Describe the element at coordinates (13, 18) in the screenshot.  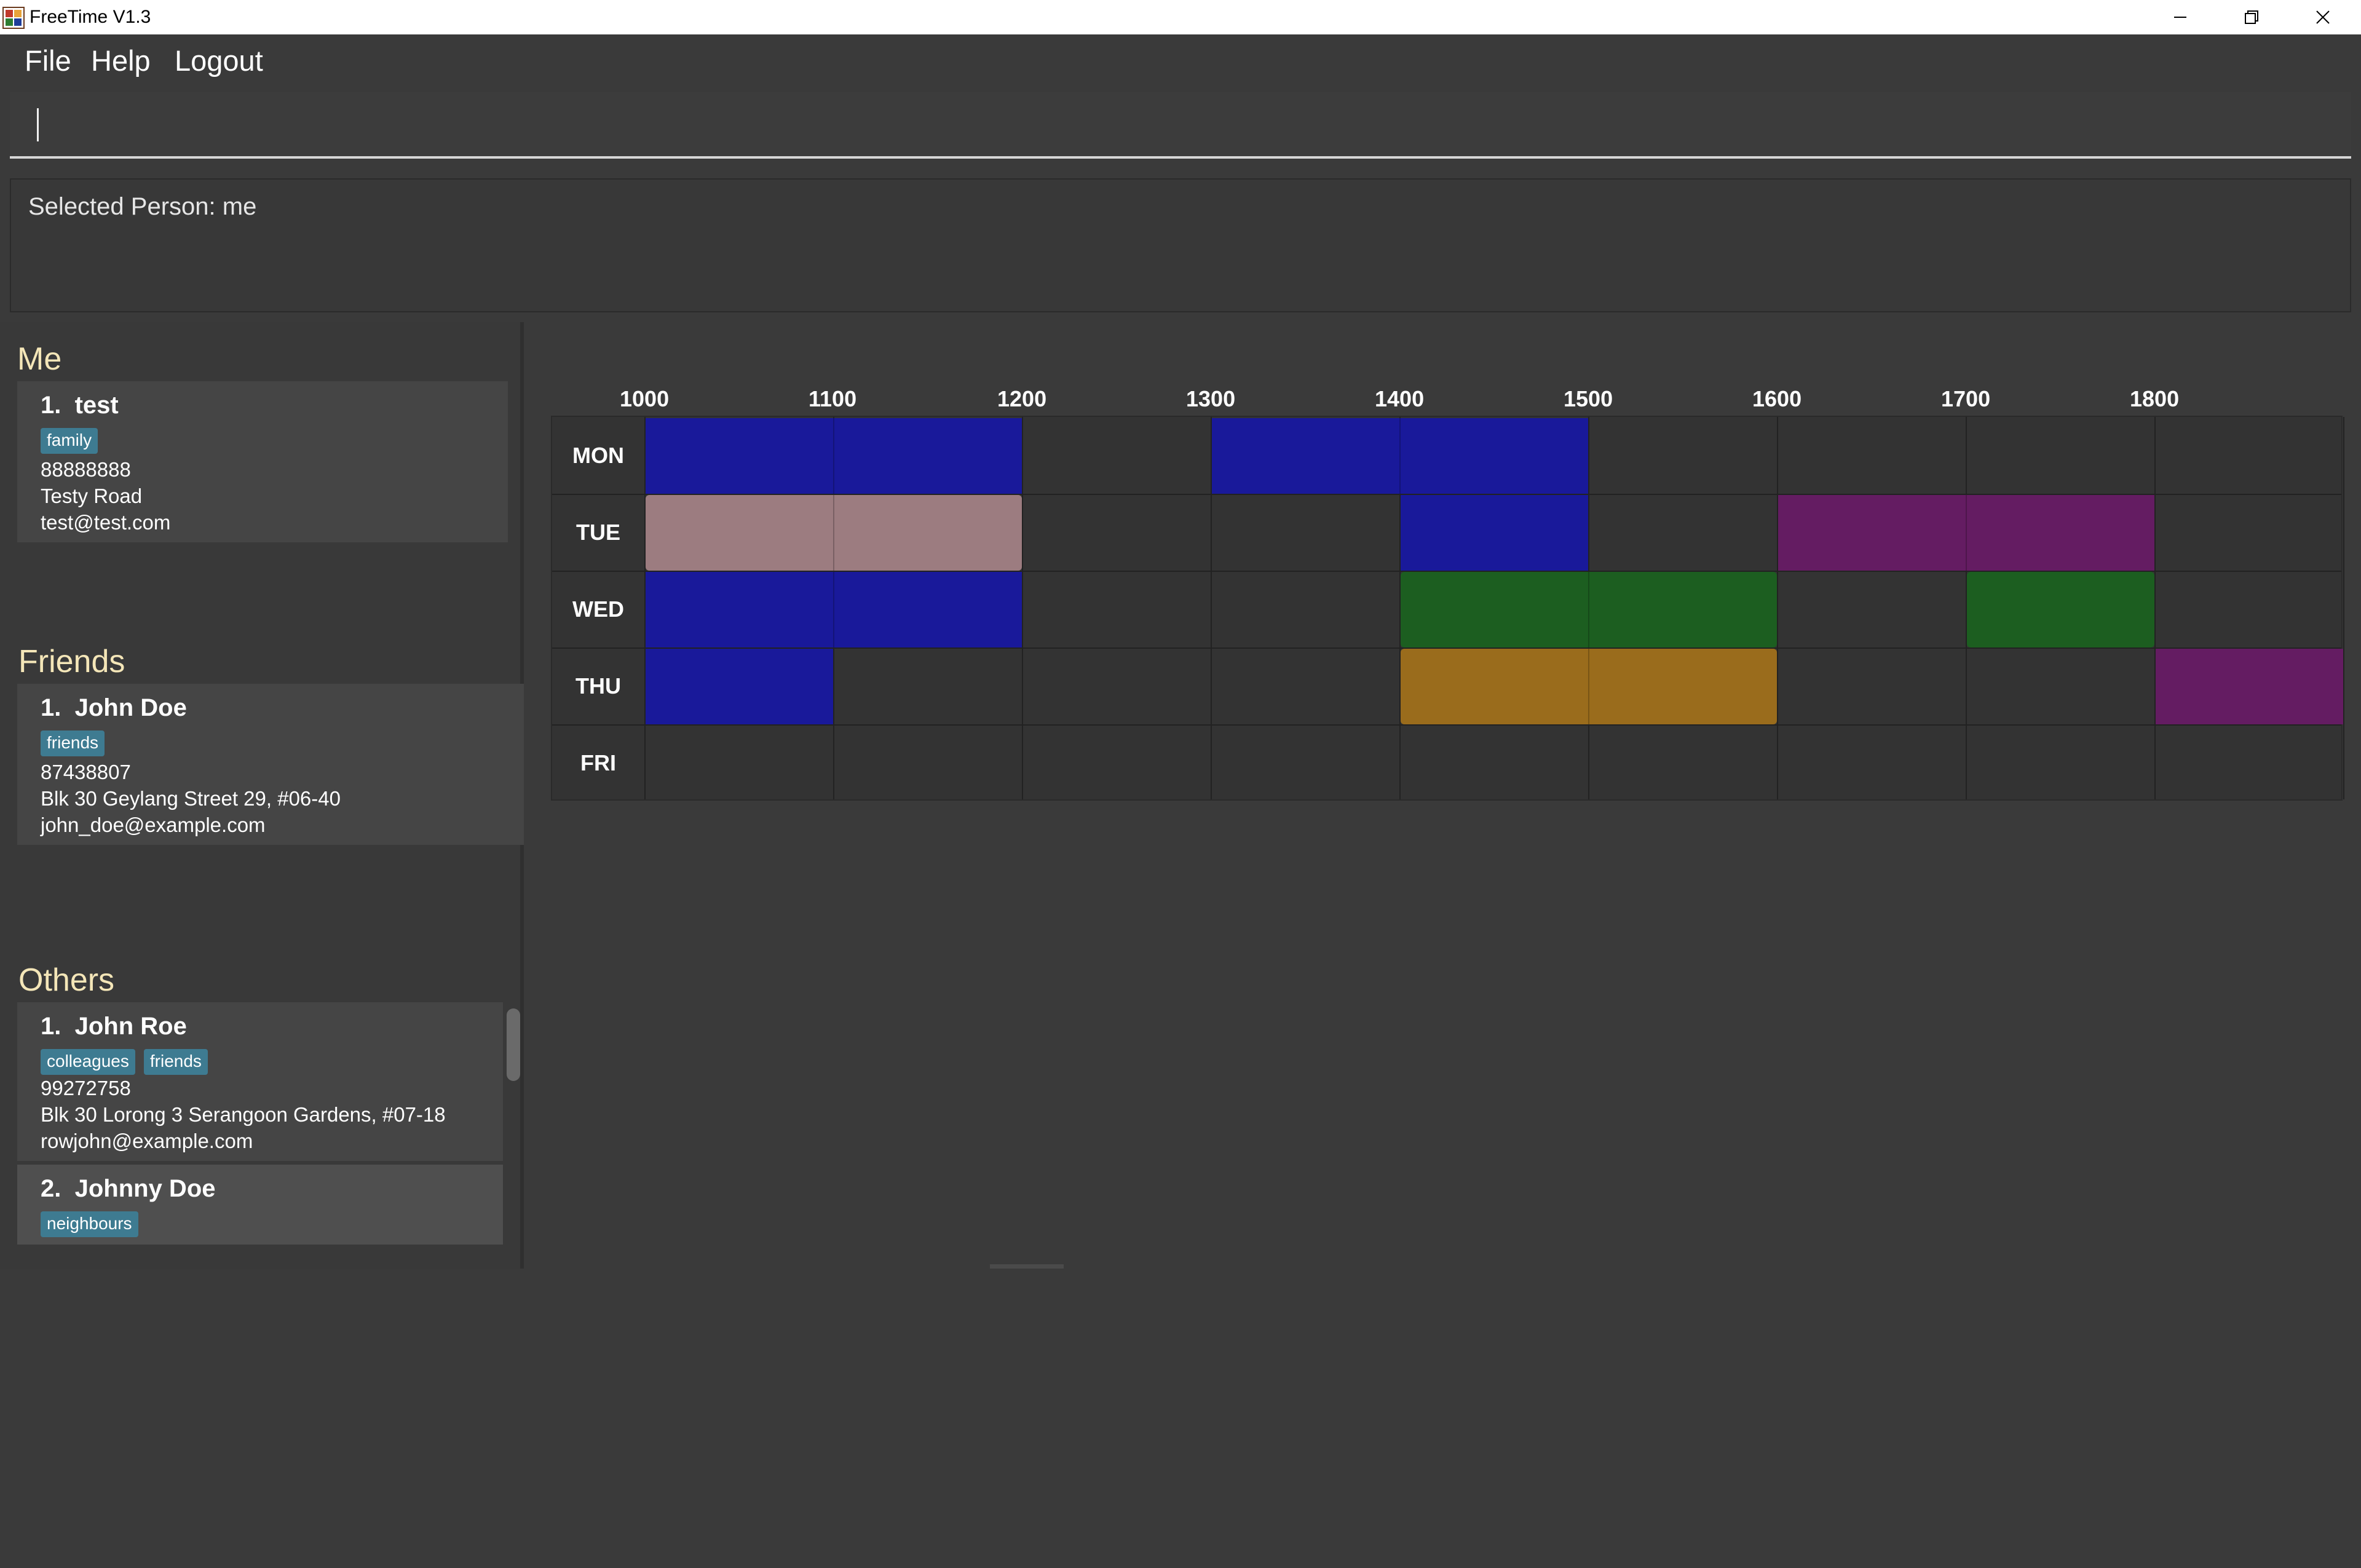
I see `app-icon` at that location.